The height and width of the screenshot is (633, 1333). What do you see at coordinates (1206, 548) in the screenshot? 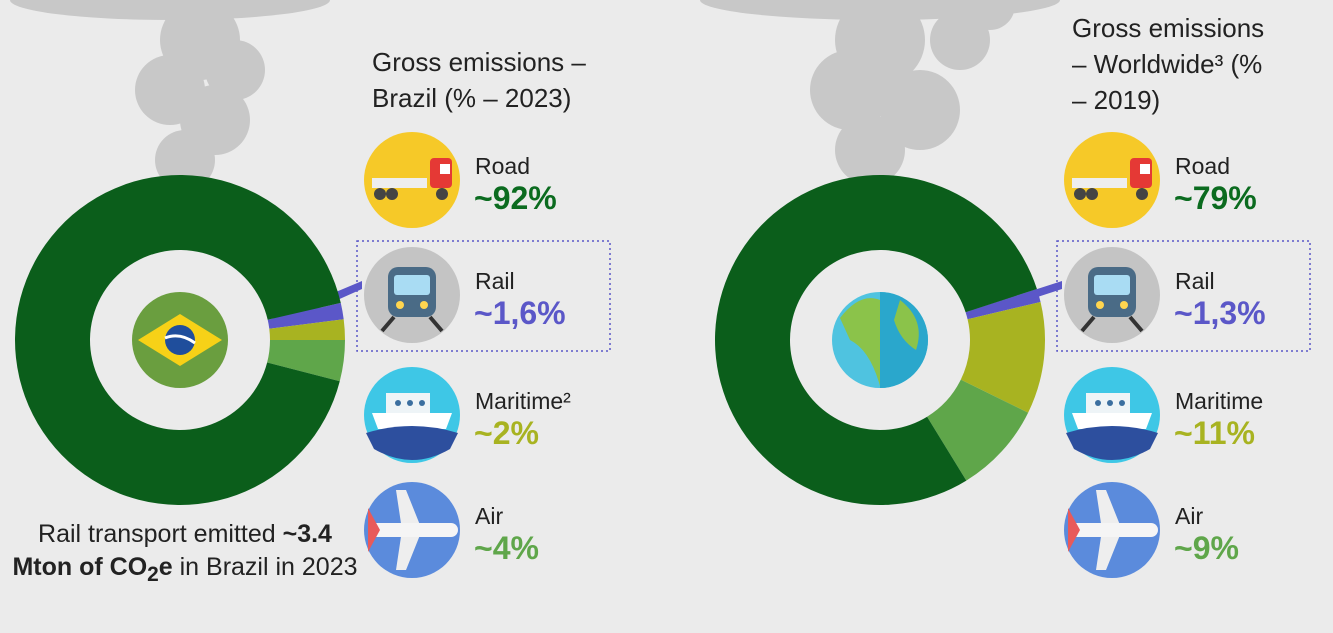
I see `value-label: ~9%` at bounding box center [1206, 548].